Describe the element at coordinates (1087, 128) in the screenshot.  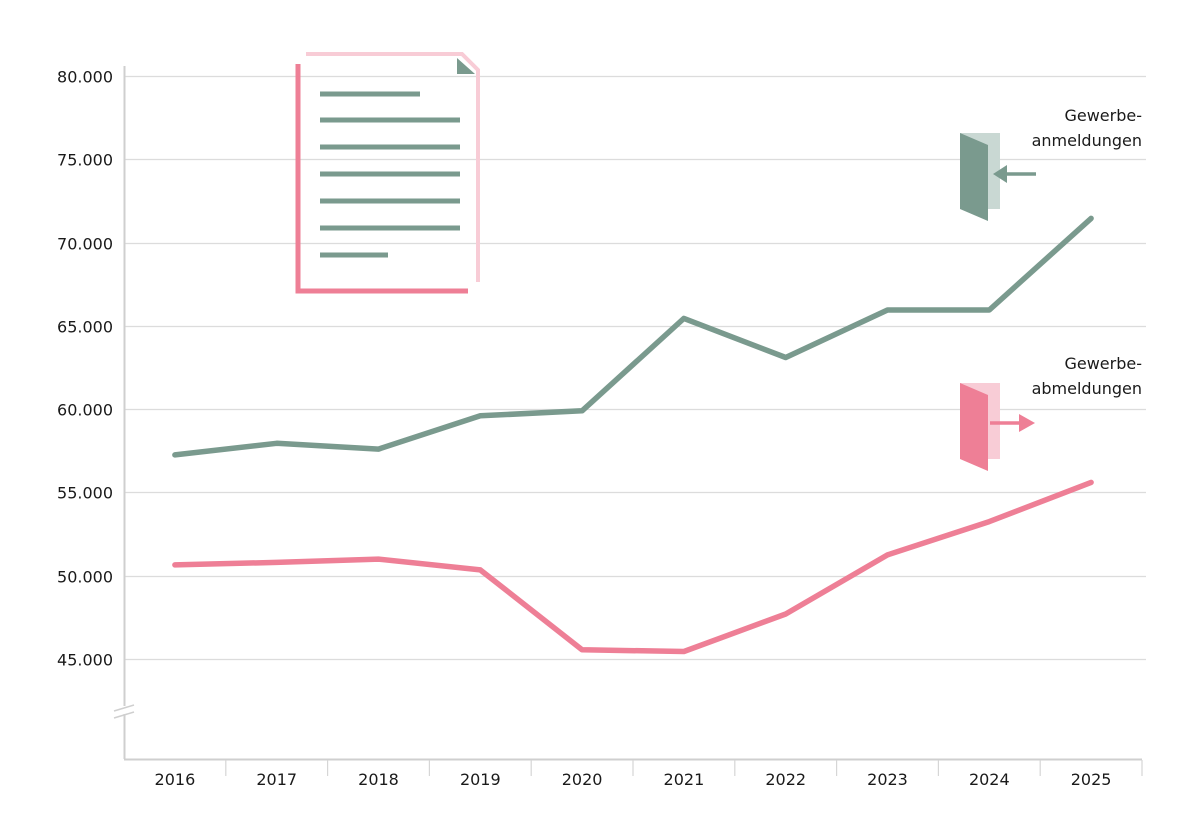
I see `legend-label-anmeldungen: Gewerbe- anmeldungen` at that location.